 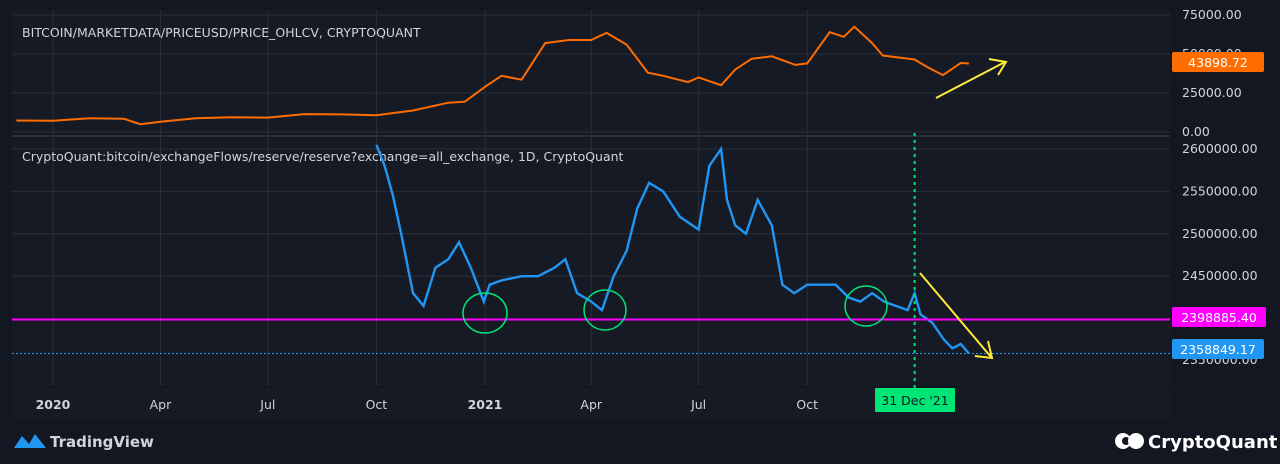 I want to click on annotation-arrow-up, so click(x=971, y=78).